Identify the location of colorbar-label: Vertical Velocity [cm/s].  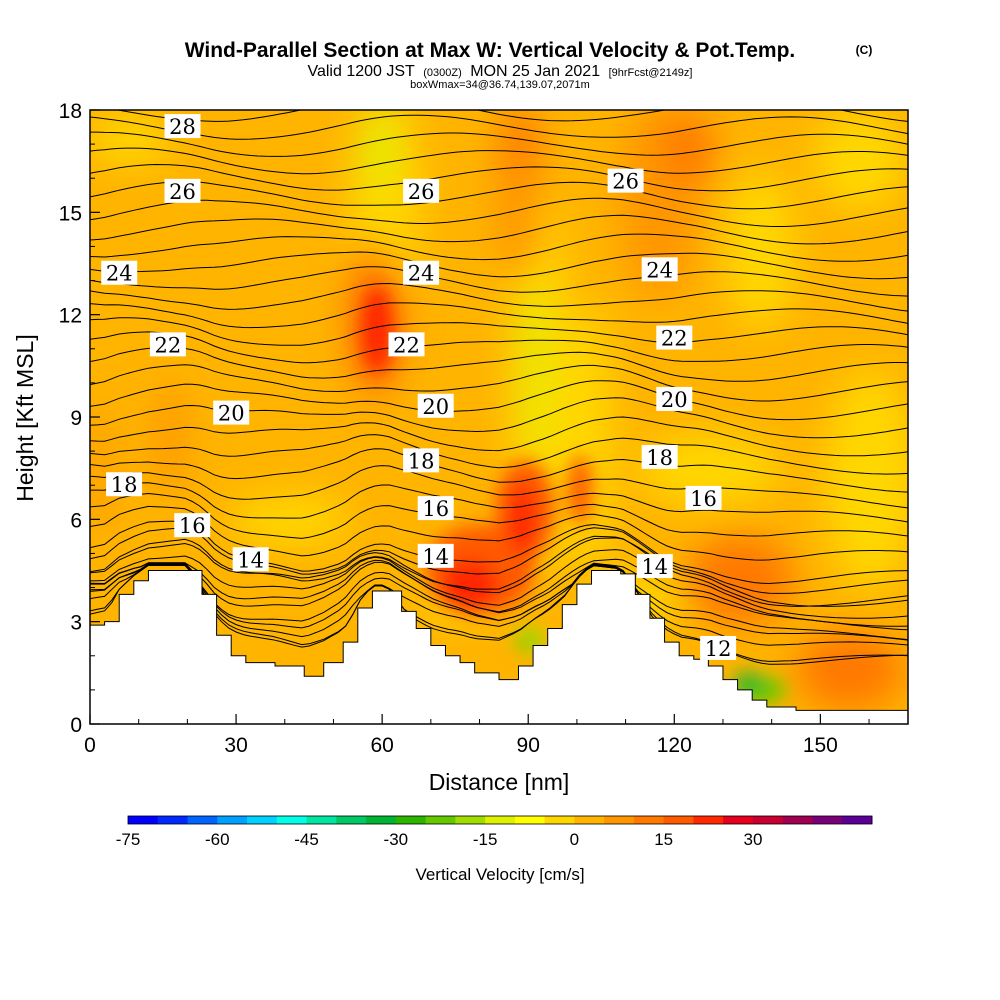
(499, 874).